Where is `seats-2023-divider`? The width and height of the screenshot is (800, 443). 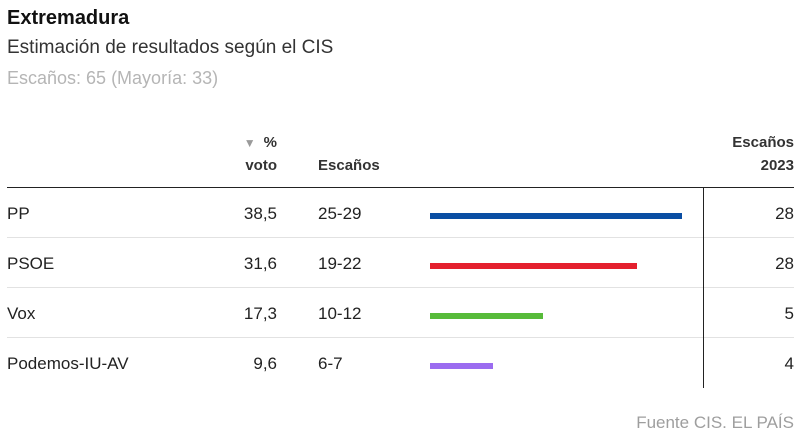
seats-2023-divider is located at coordinates (703, 288).